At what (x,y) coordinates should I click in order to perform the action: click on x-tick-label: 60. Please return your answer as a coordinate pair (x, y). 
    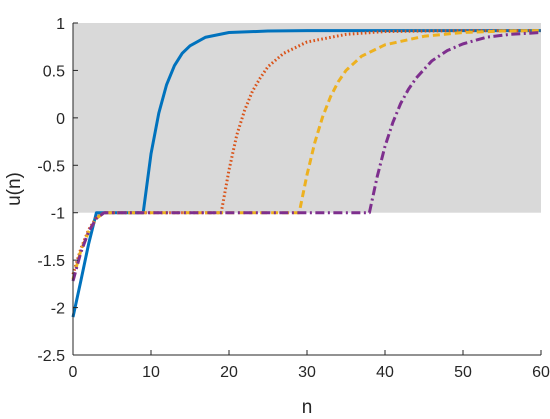
    Looking at the image, I should click on (541, 372).